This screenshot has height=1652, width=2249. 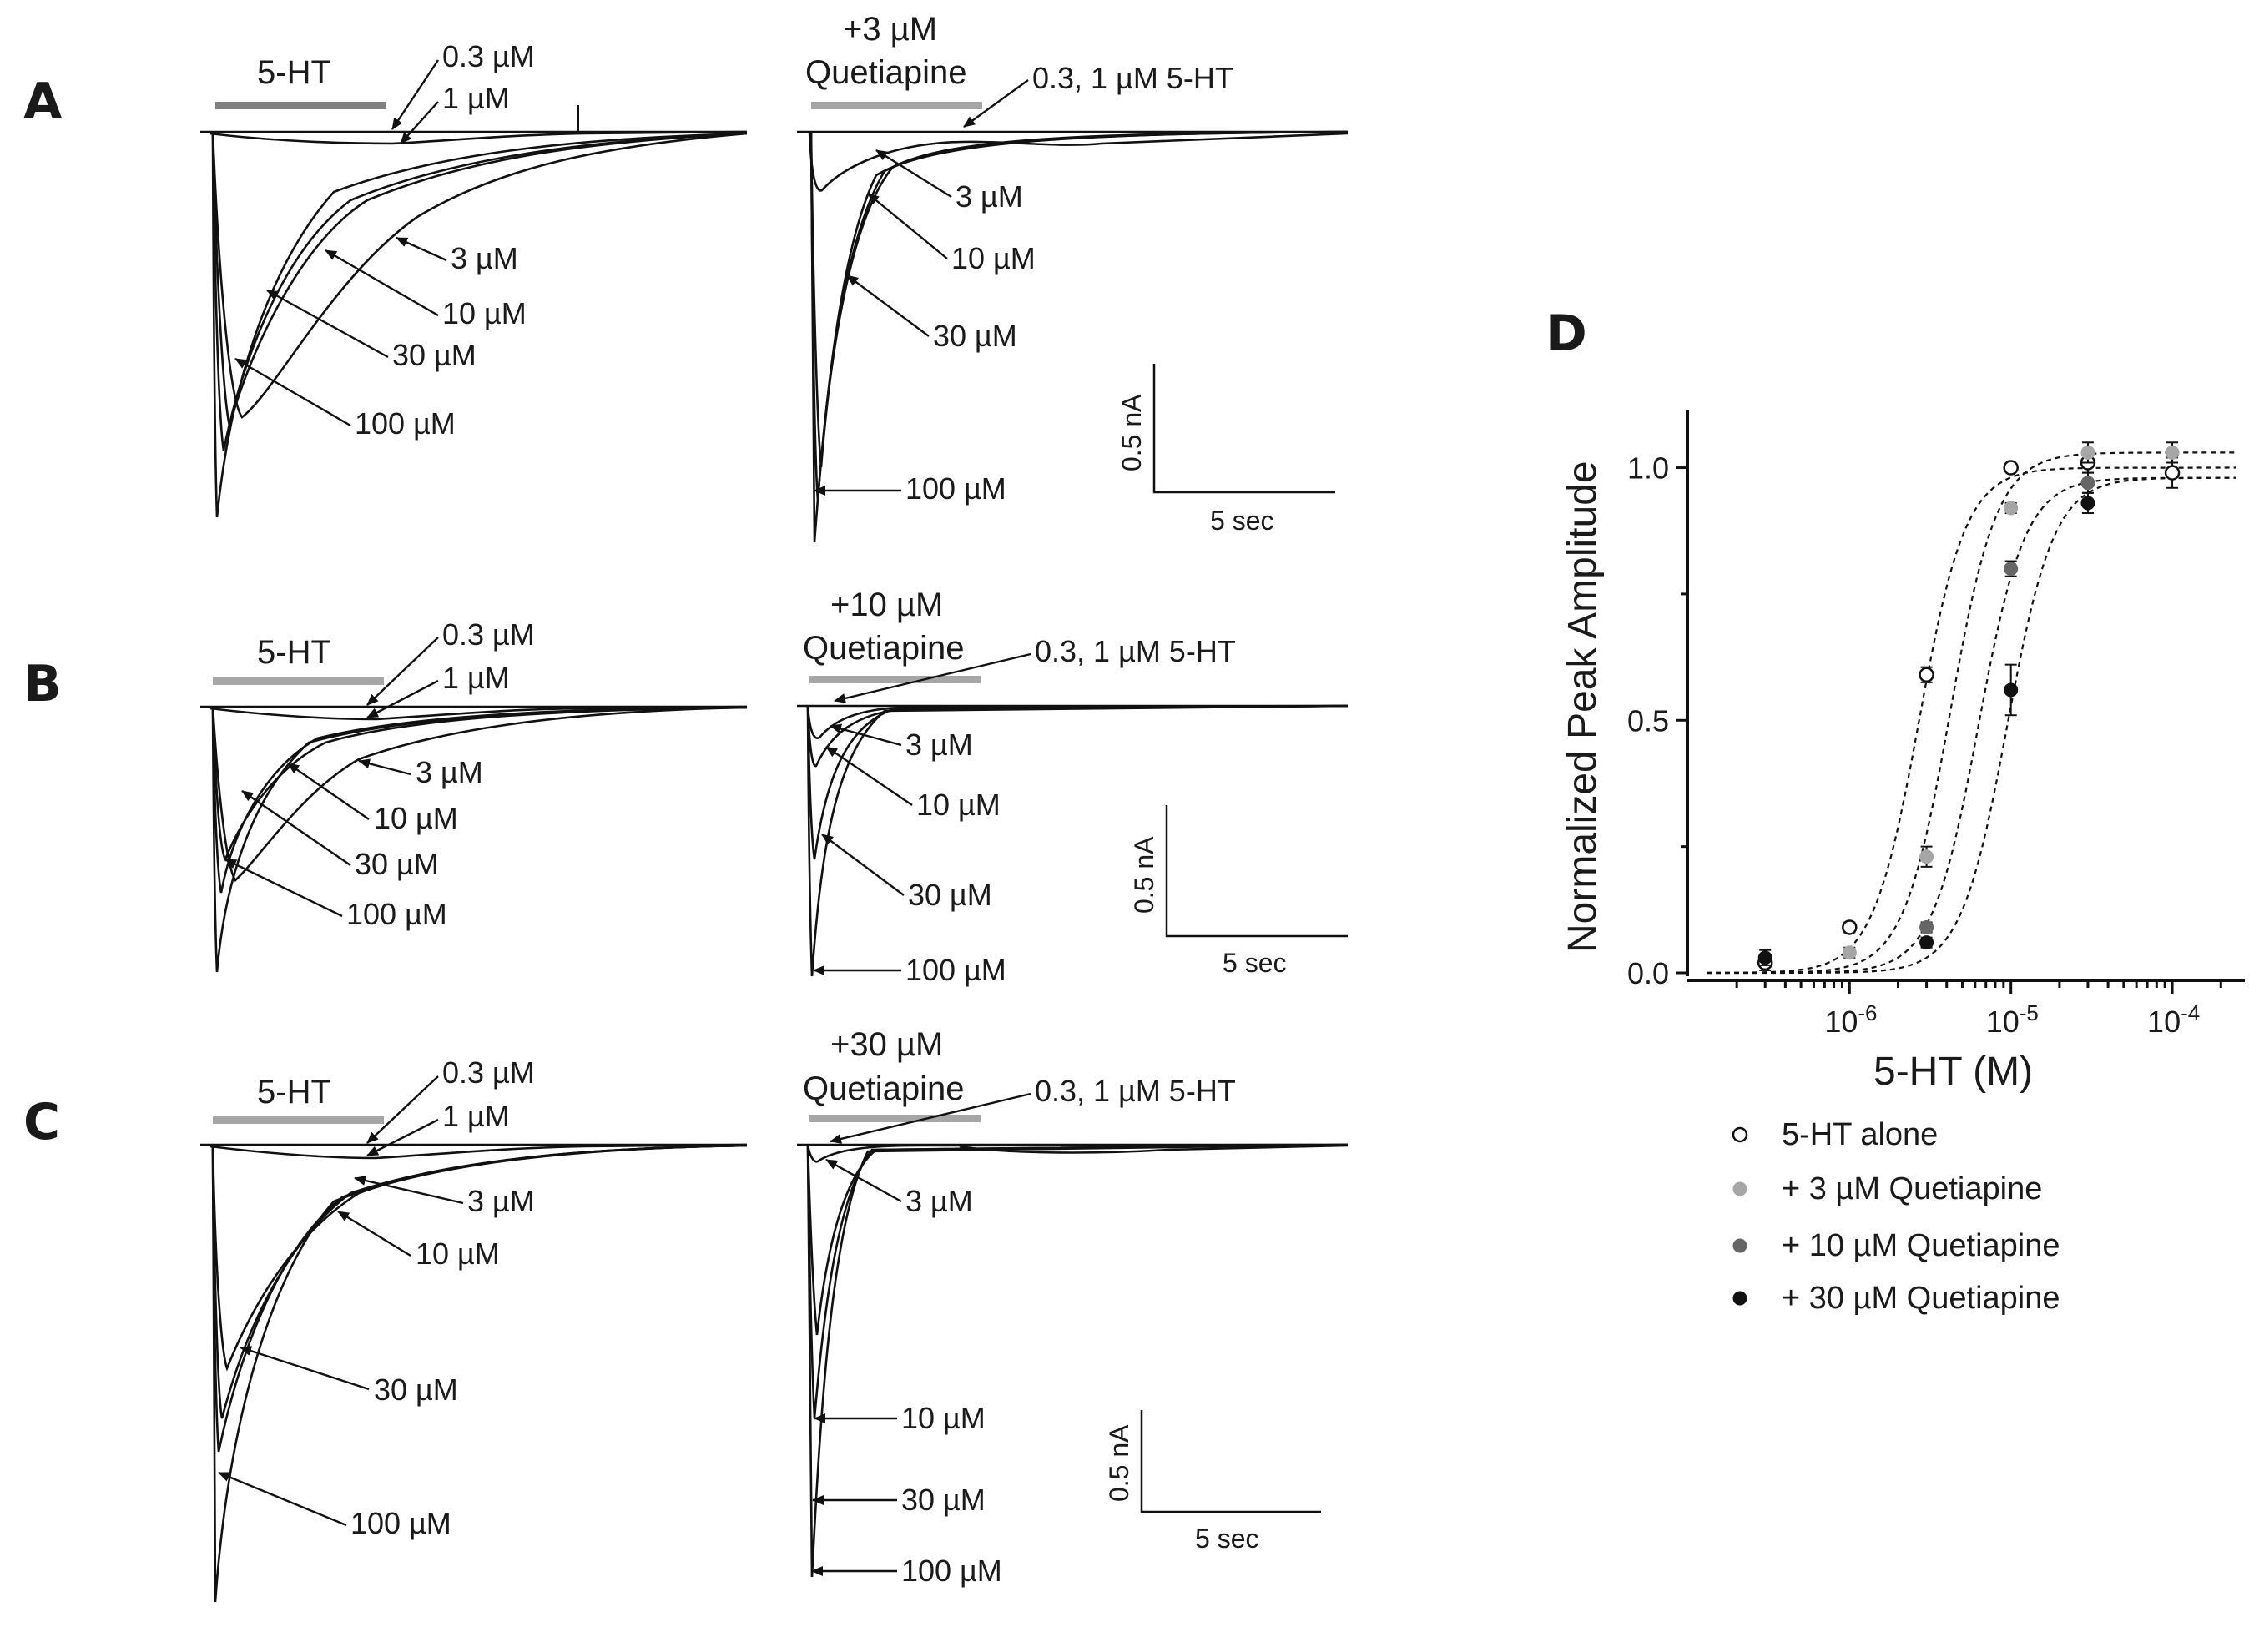 What do you see at coordinates (476, 98) in the screenshot?
I see `panel-a-label-1: 1 µM` at bounding box center [476, 98].